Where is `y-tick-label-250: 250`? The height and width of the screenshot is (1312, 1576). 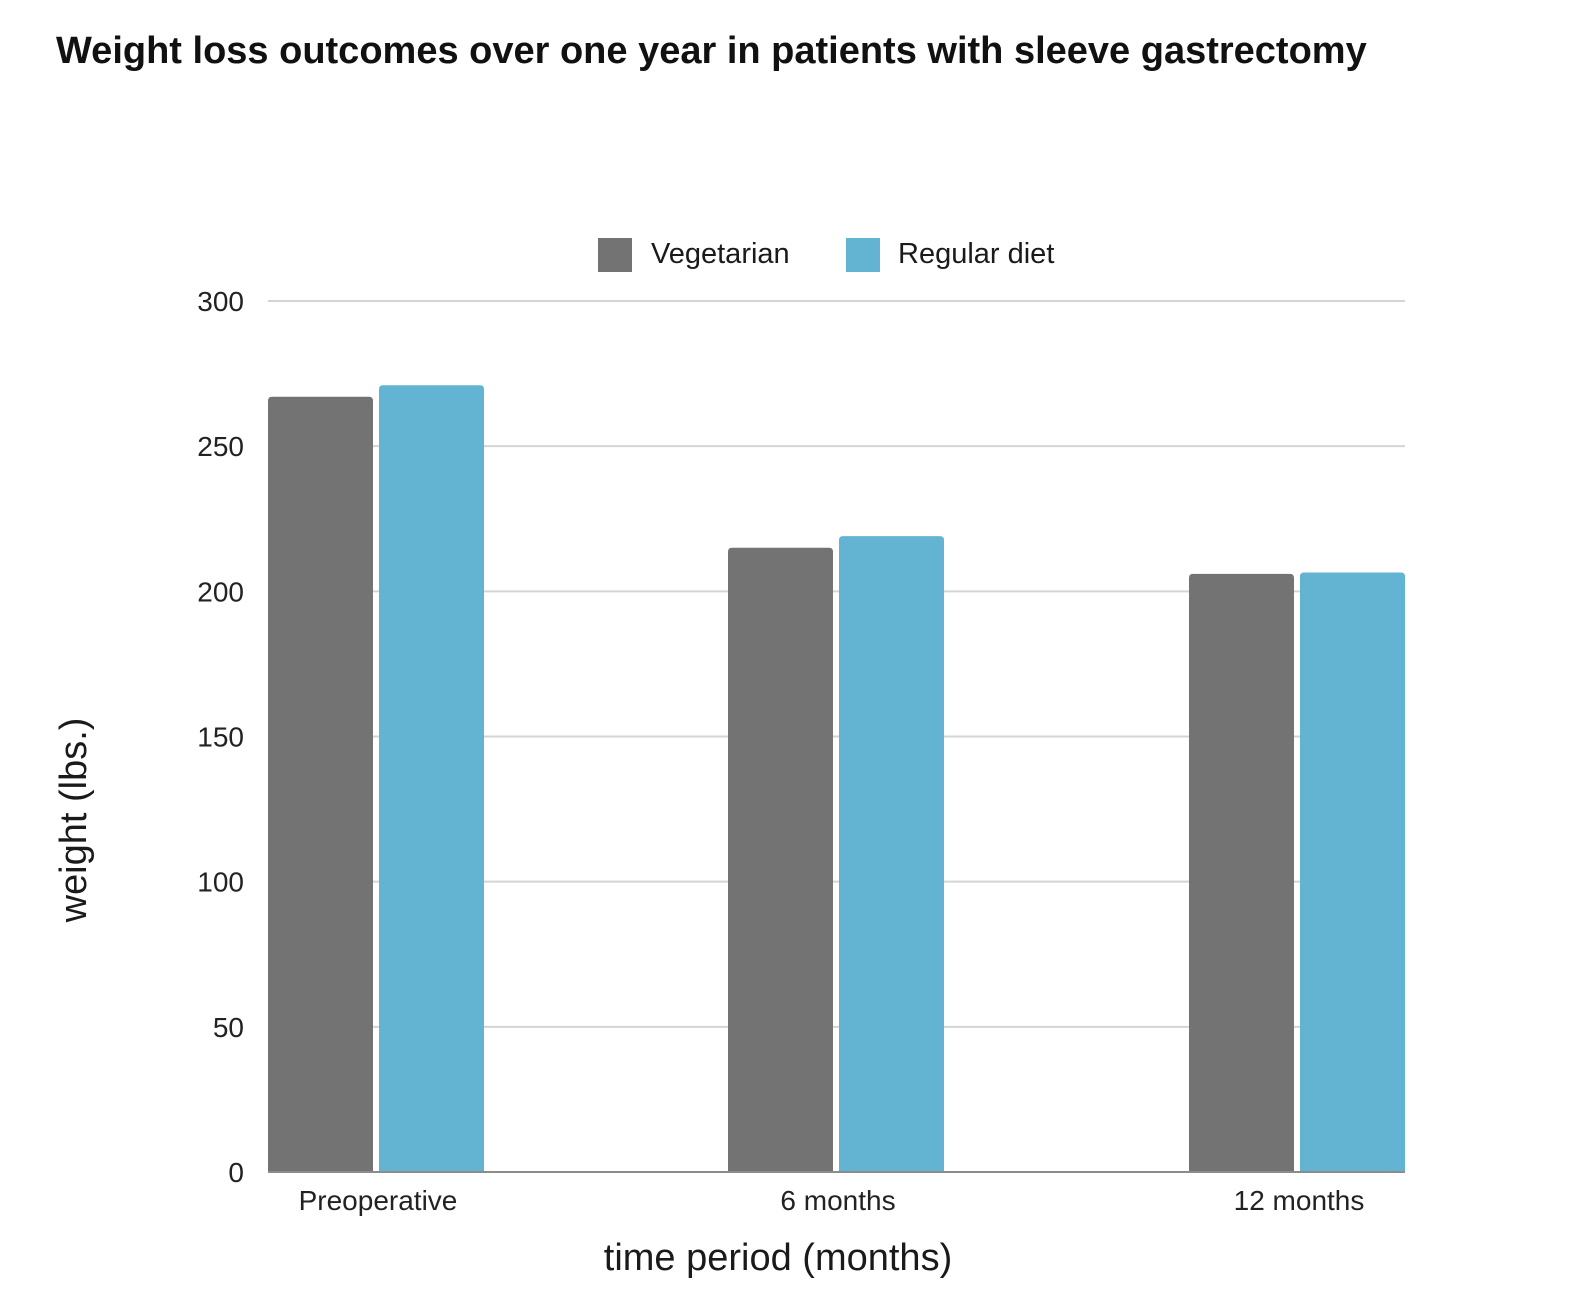
y-tick-label-250: 250 is located at coordinates (220, 446).